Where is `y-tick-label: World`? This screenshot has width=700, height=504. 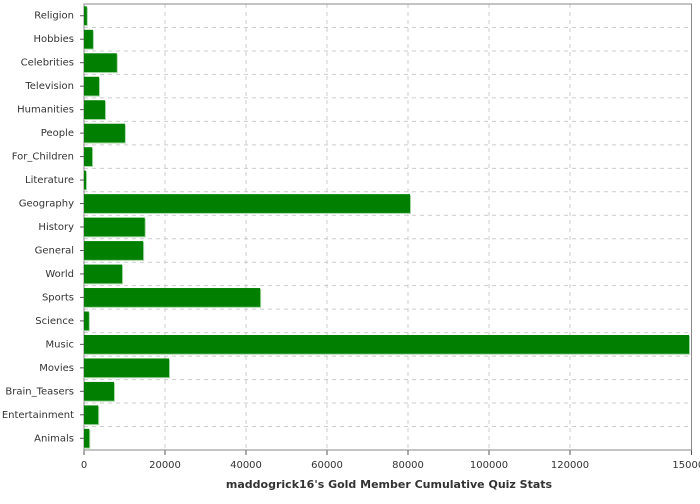 y-tick-label: World is located at coordinates (59, 274).